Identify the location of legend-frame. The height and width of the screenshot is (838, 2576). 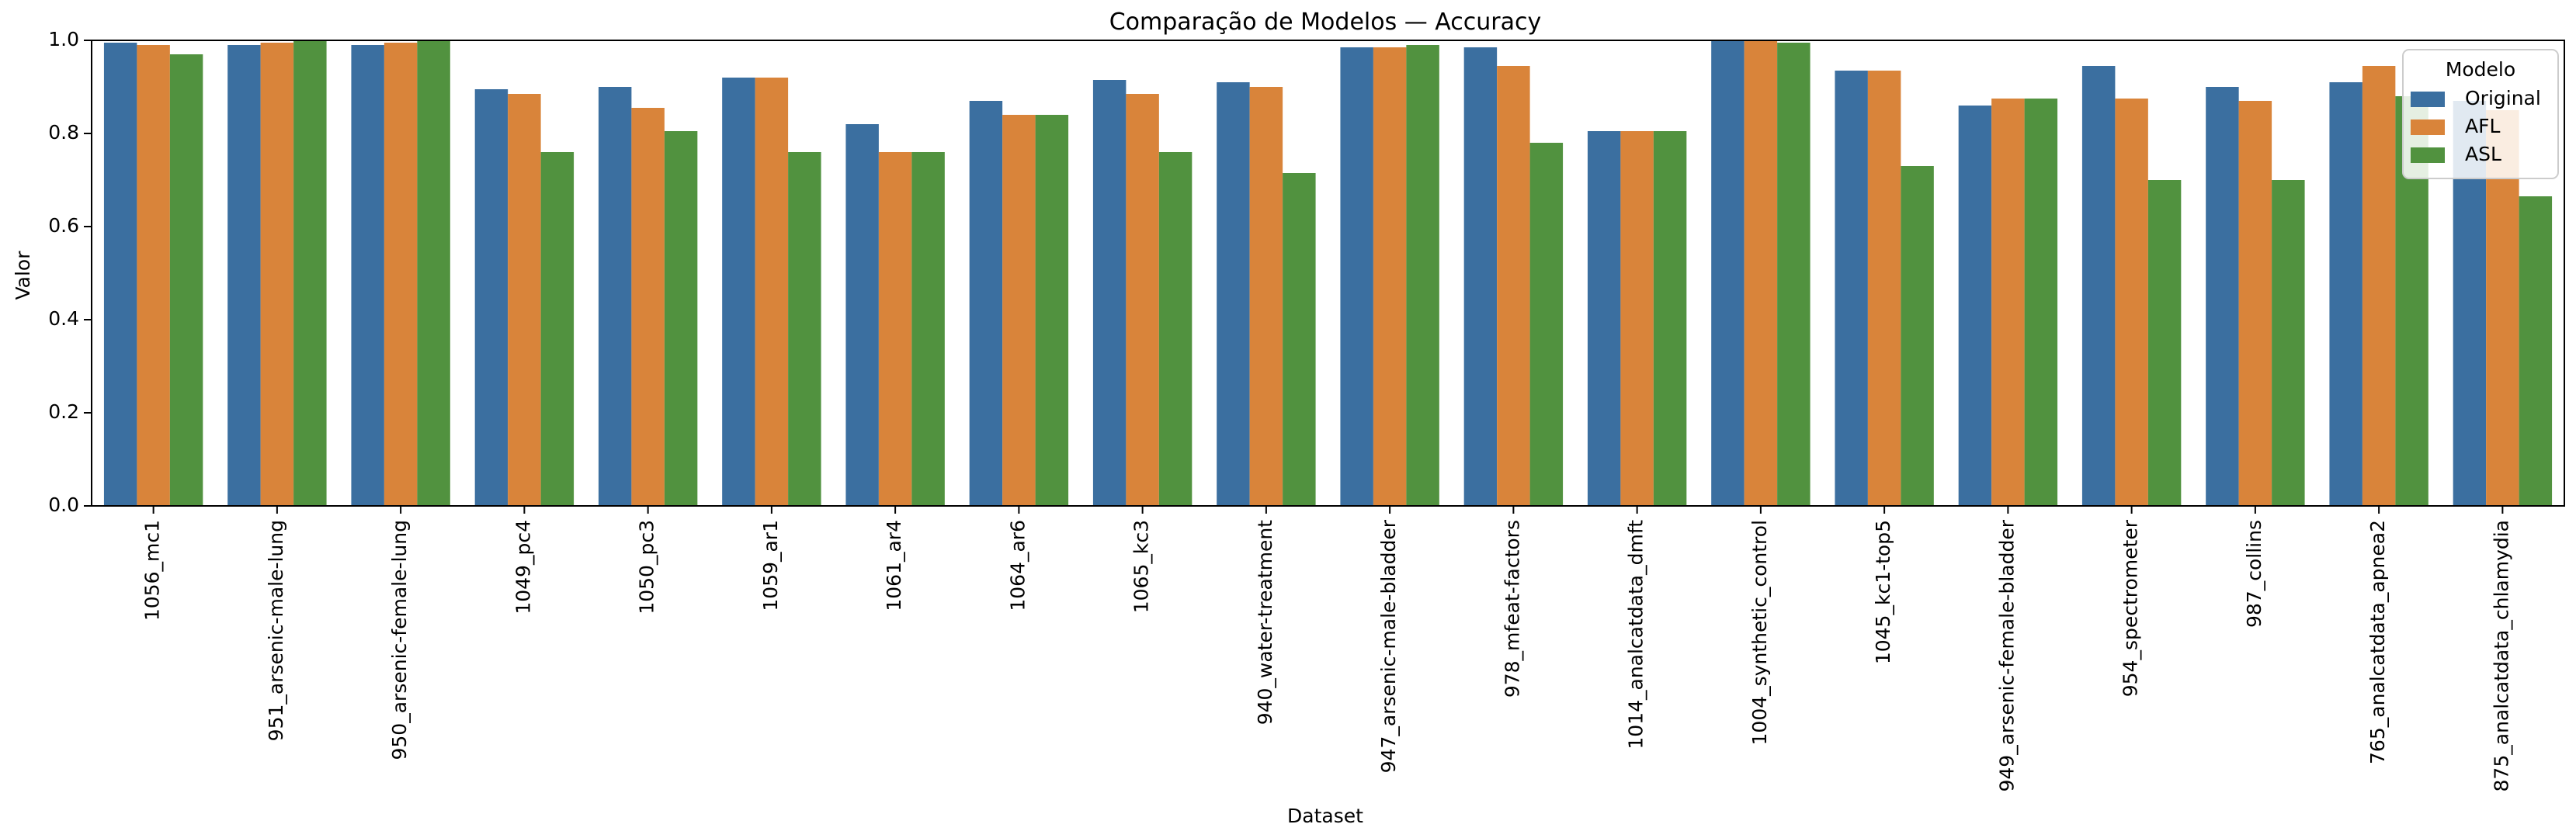
(2480, 114).